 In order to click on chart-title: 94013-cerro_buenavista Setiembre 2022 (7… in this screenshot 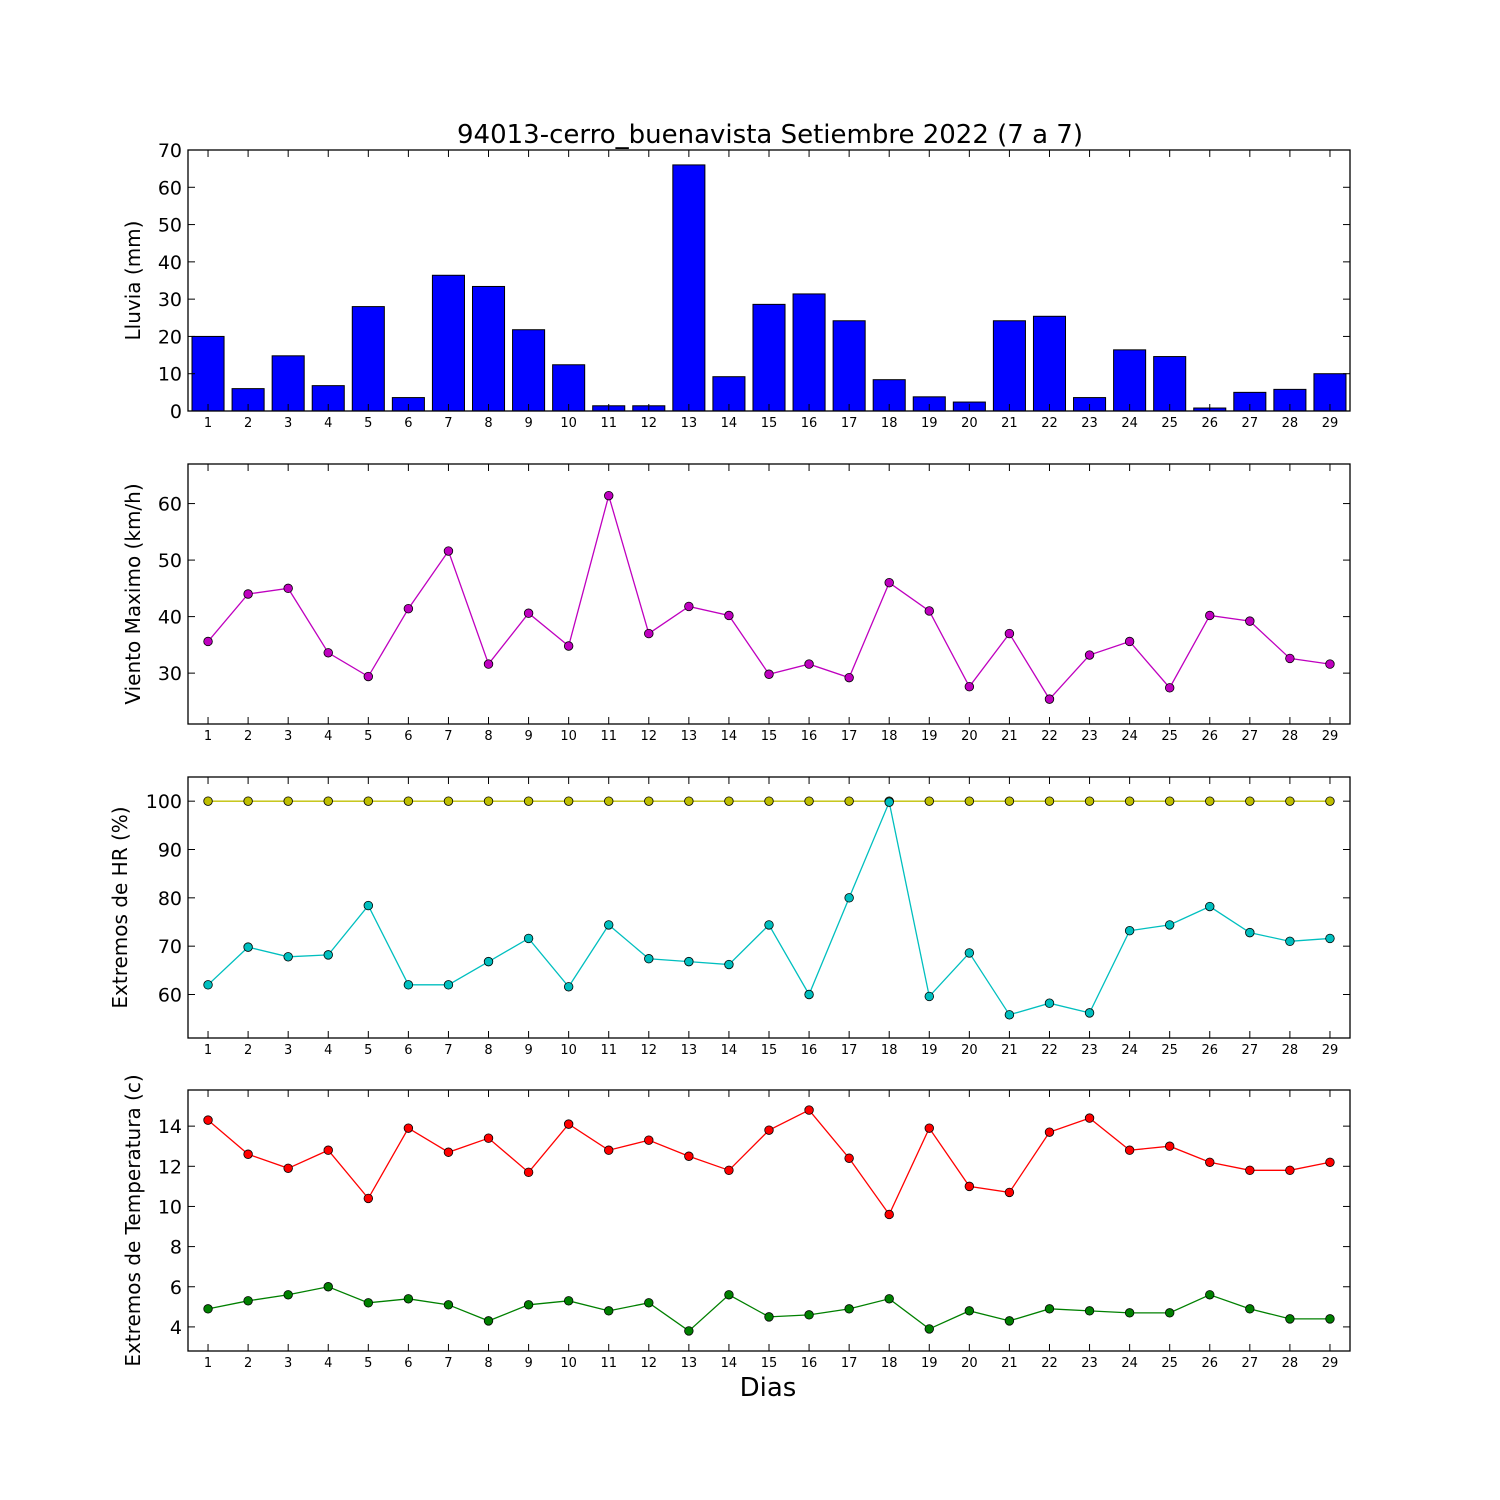, I will do `click(770, 135)`.